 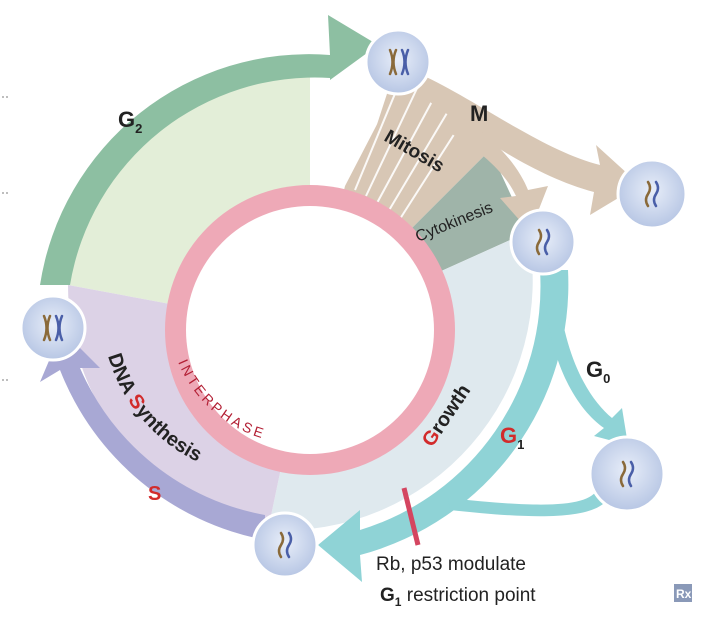 I want to click on m-arrow-lower, so click(x=496, y=171).